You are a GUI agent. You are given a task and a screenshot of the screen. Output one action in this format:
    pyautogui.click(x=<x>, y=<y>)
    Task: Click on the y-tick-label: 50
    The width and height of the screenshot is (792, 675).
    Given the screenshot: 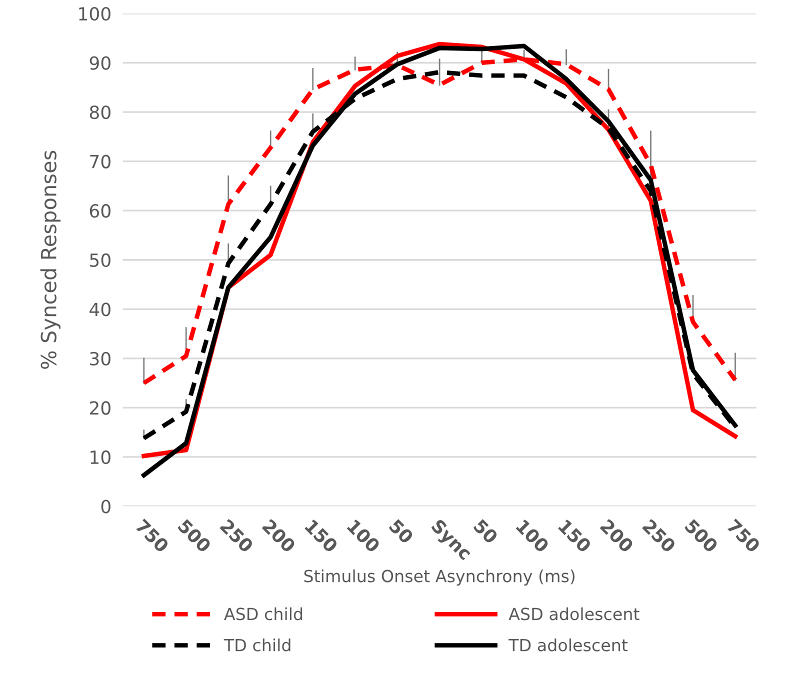 What is the action you would take?
    pyautogui.click(x=100, y=260)
    